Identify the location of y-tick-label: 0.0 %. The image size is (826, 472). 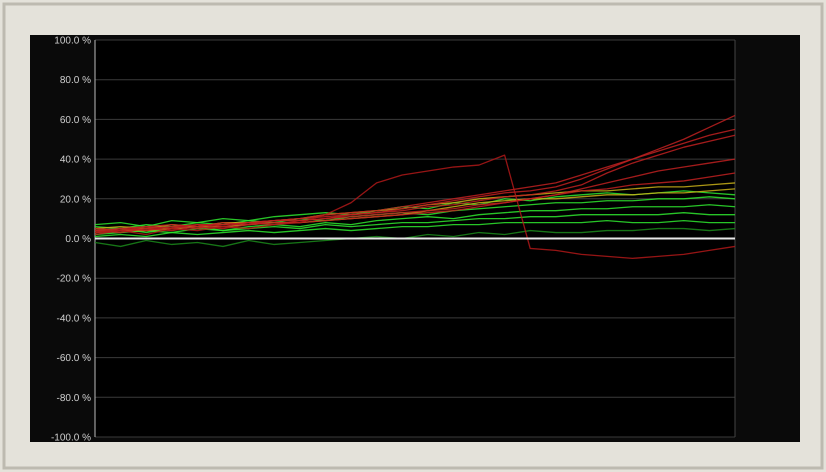
(78, 239).